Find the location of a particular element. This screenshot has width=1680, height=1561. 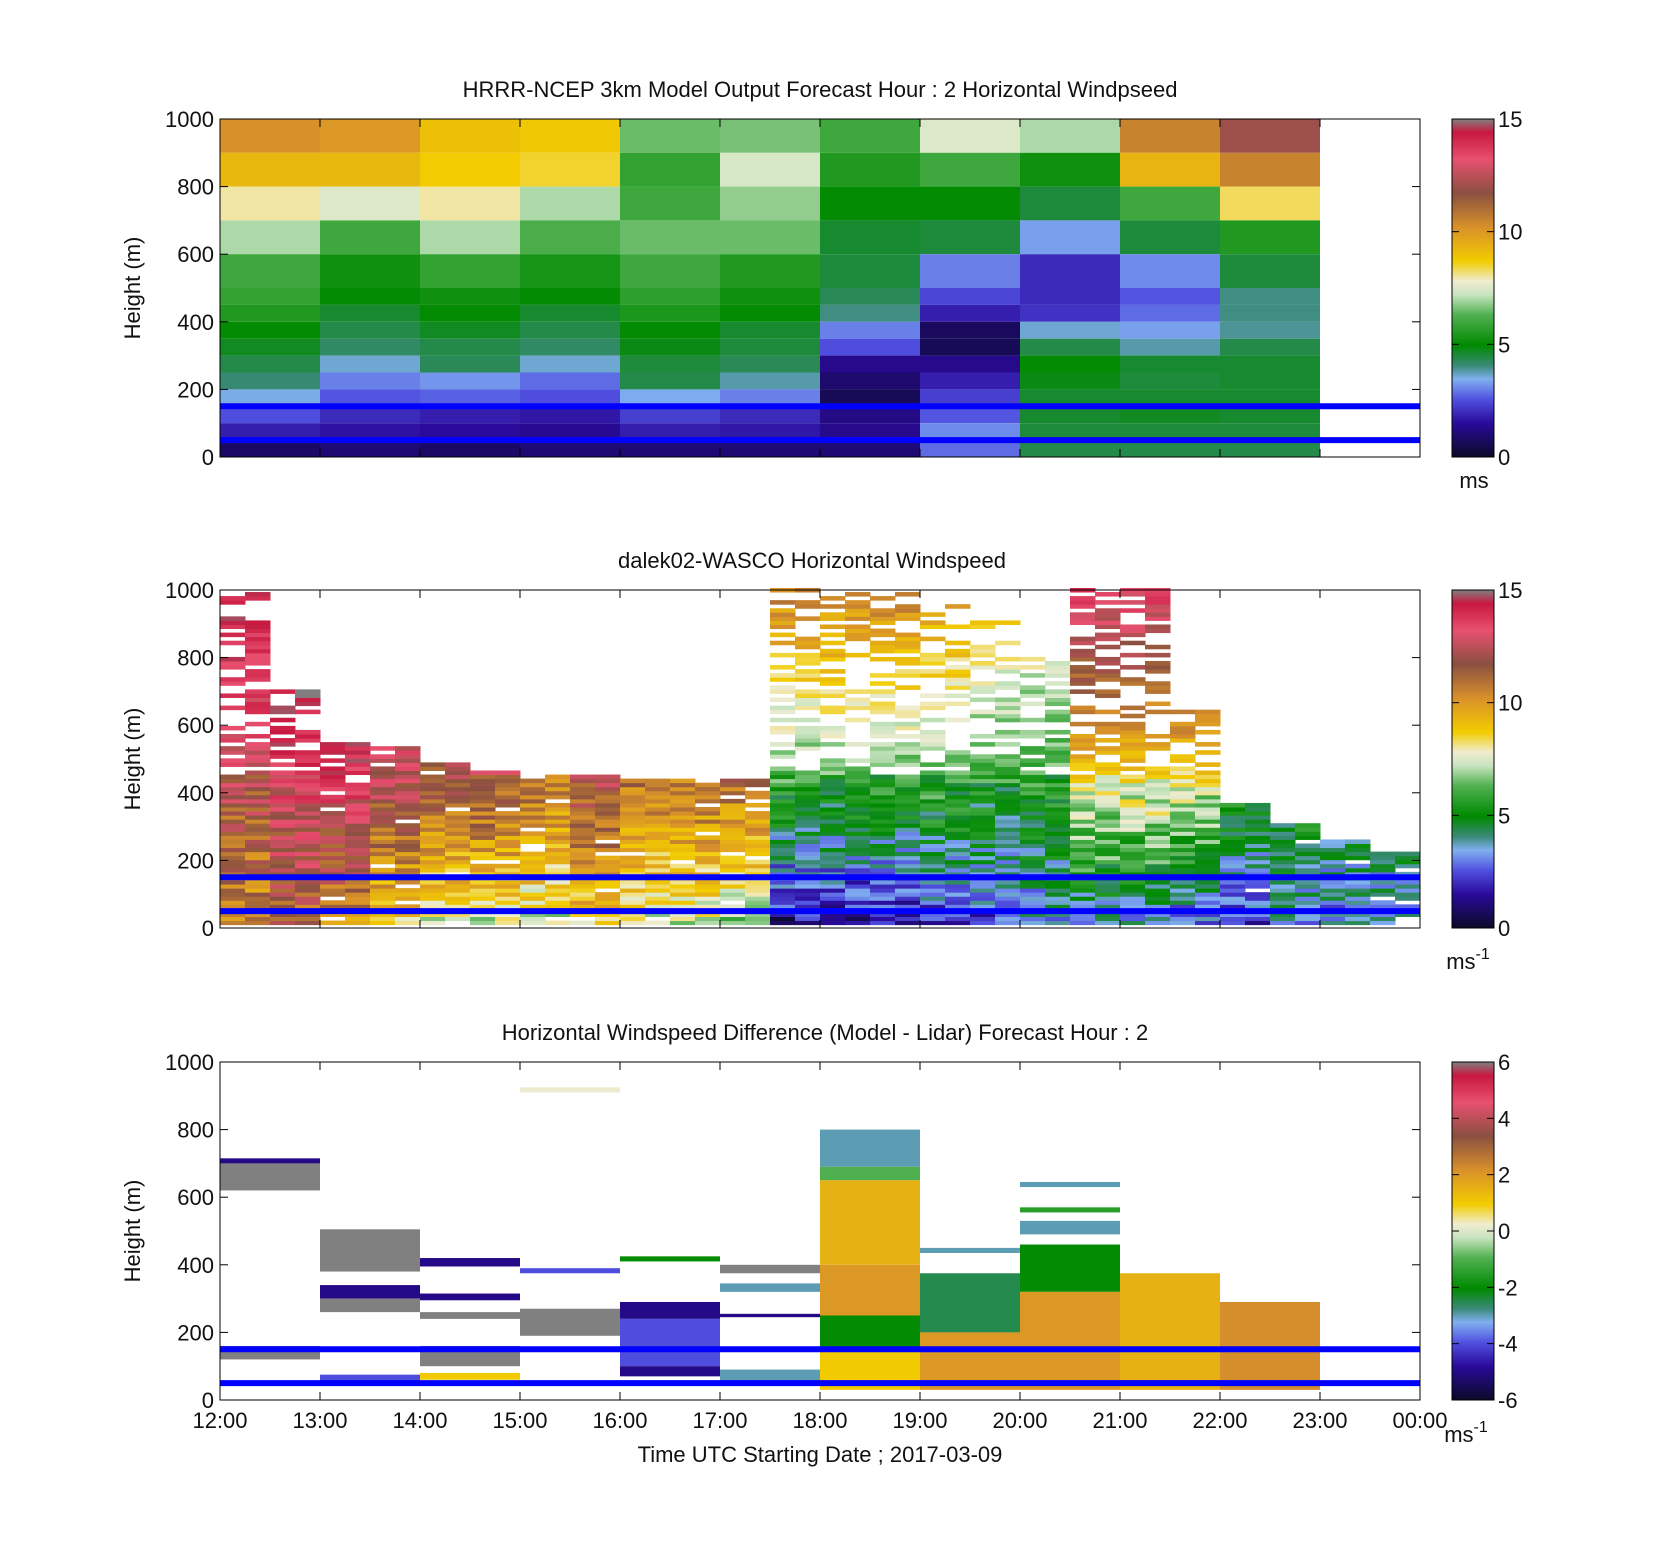

panel3-unit-exponent: -1 is located at coordinates (1481, 1427).